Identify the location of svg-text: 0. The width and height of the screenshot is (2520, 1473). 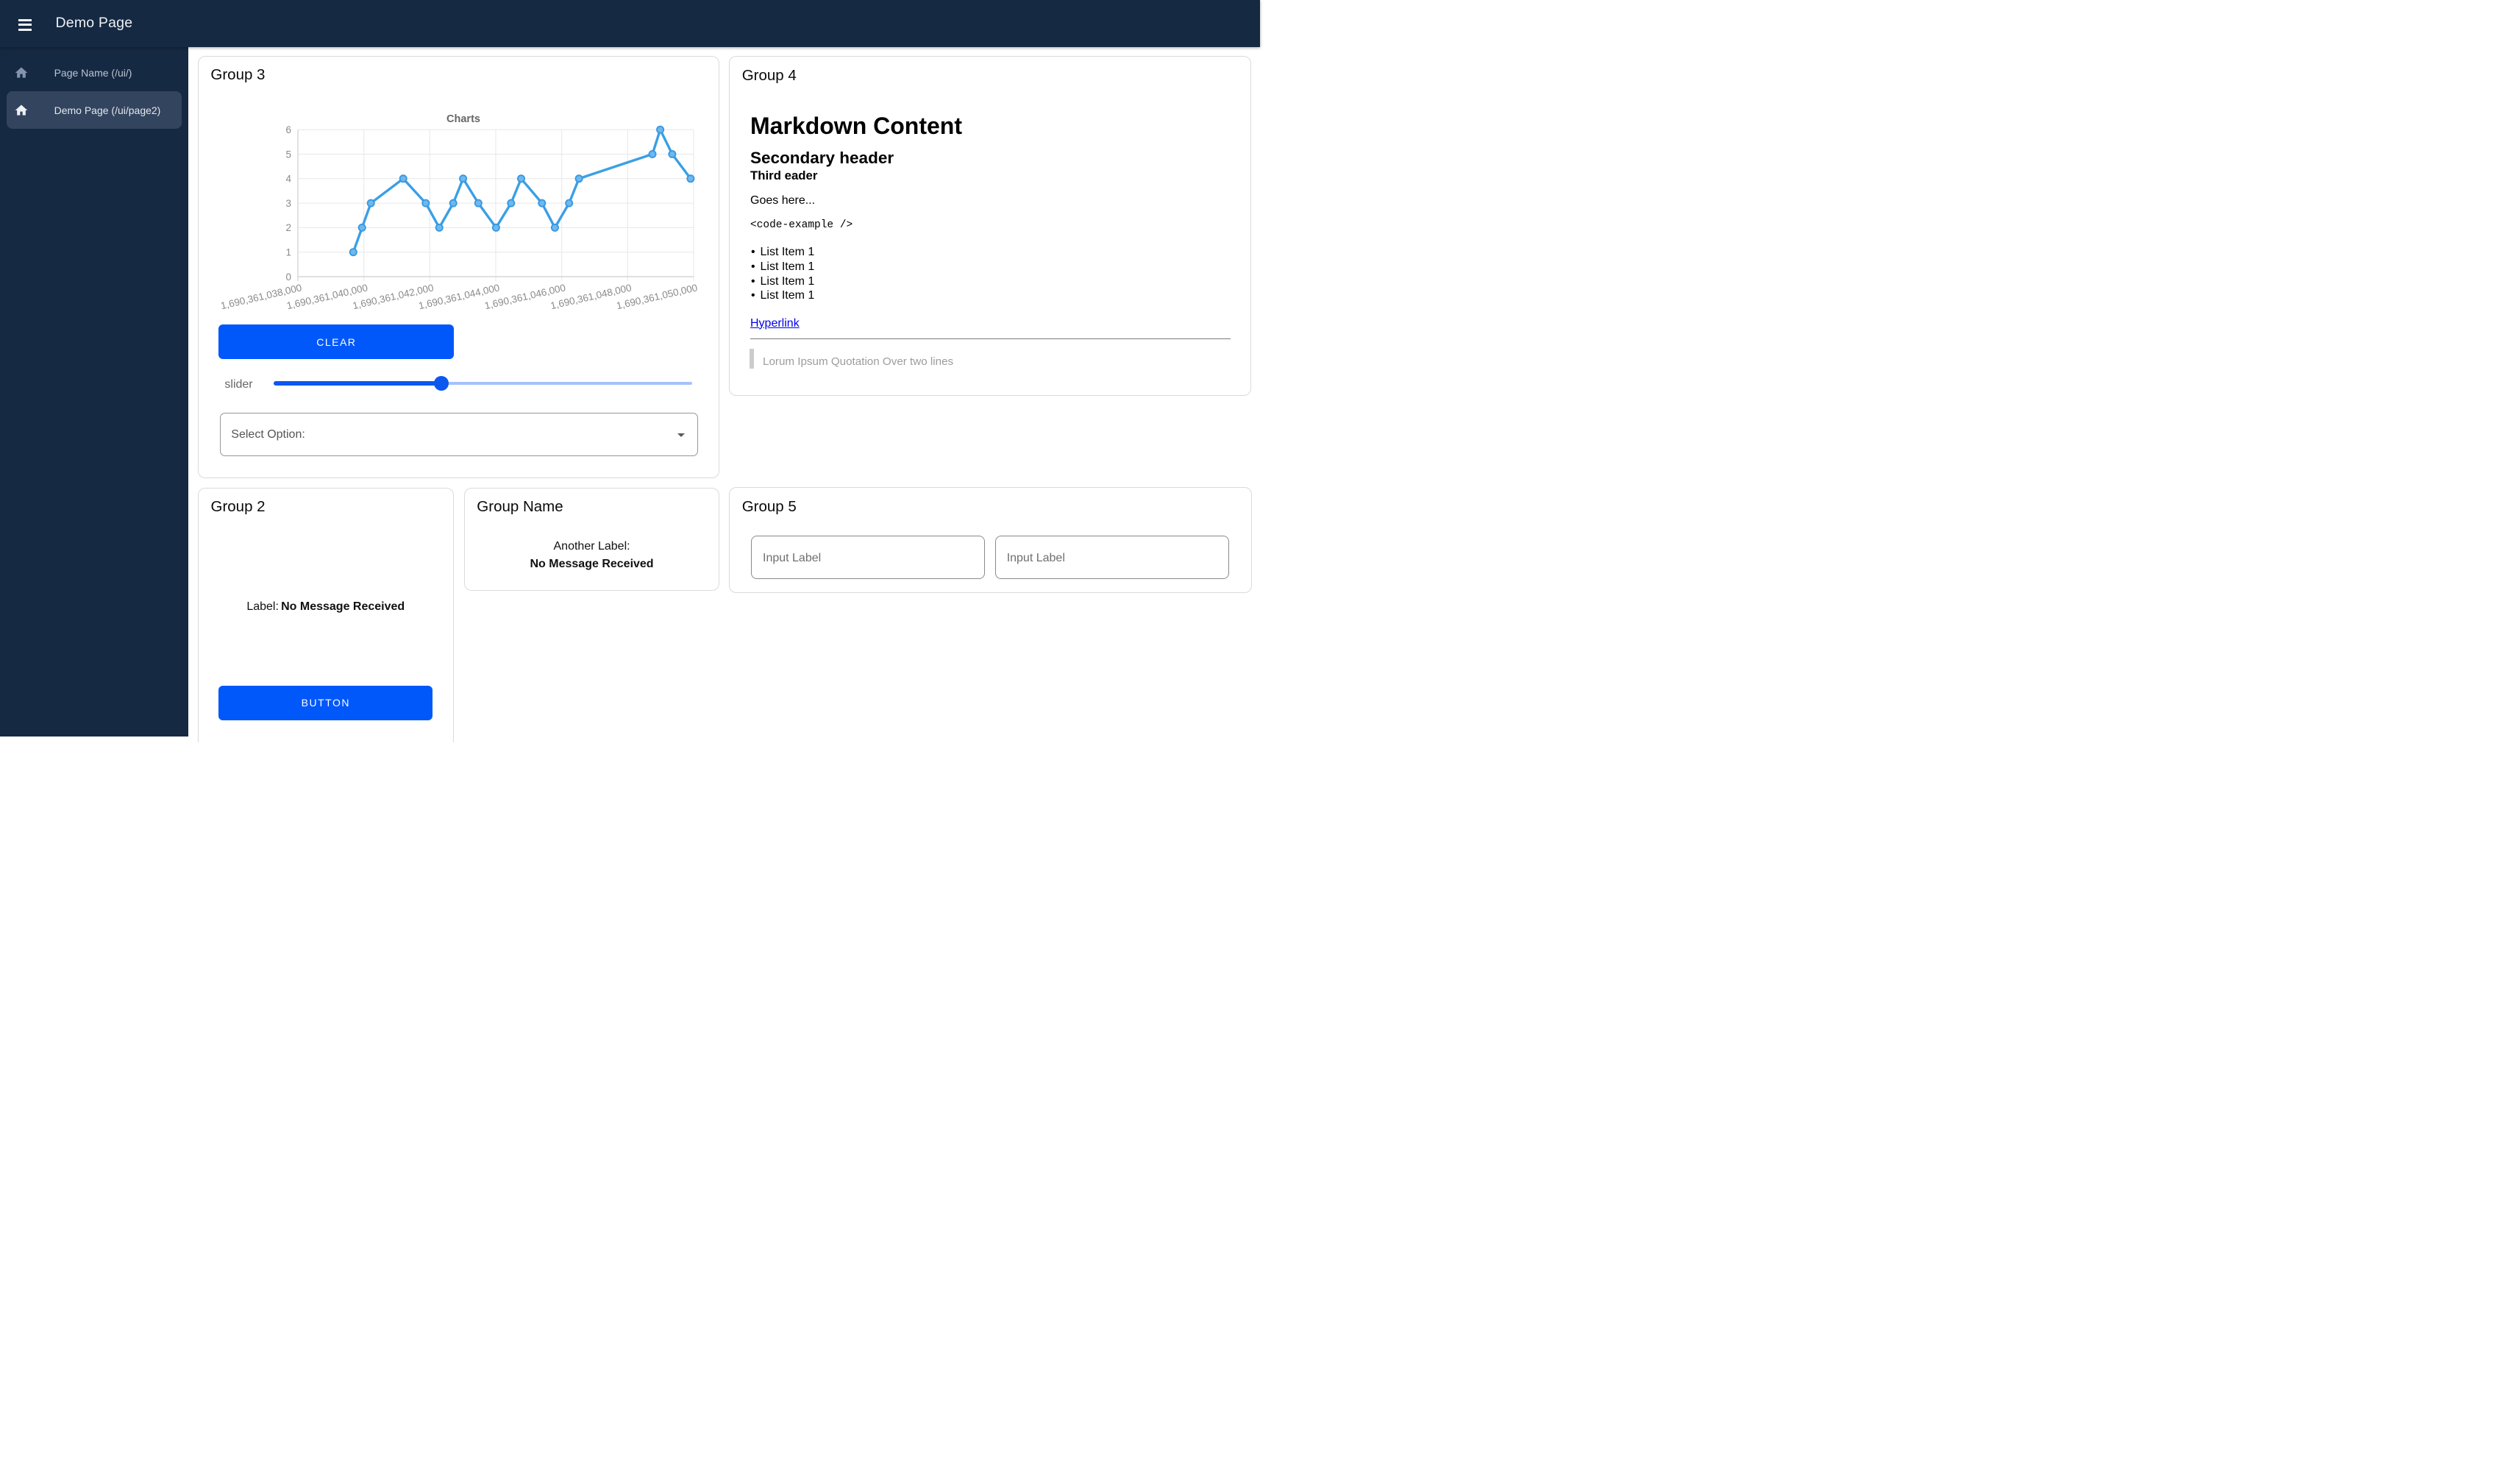
(288, 277).